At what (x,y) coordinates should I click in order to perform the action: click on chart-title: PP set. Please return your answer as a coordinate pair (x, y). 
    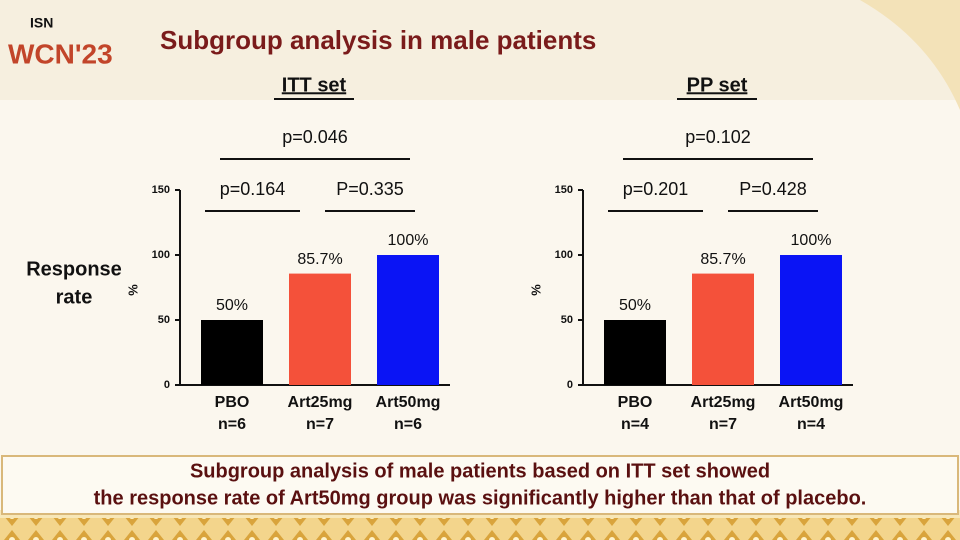
    Looking at the image, I should click on (717, 85).